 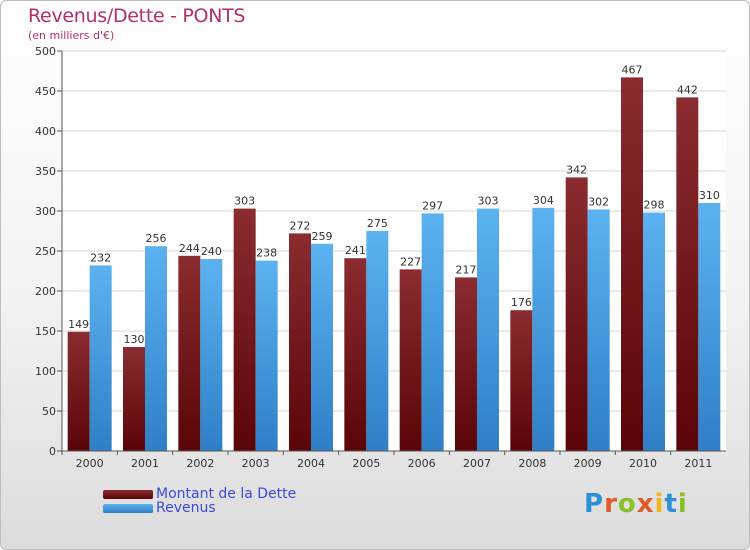 What do you see at coordinates (200, 463) in the screenshot?
I see `x-tick-label: 2002` at bounding box center [200, 463].